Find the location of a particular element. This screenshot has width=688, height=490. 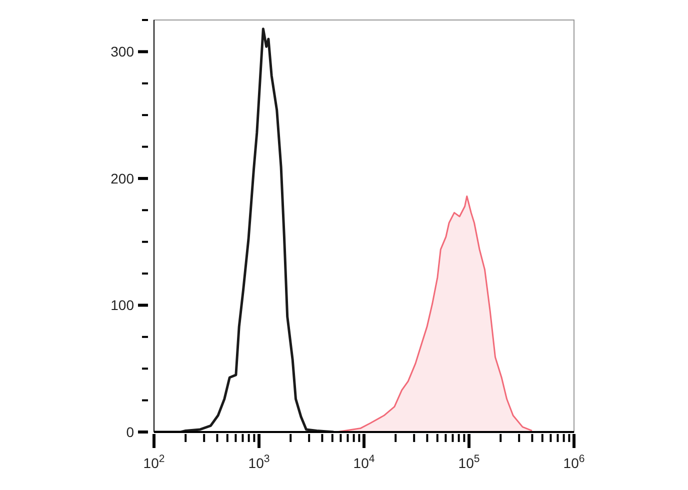

x-tick-label: 10$^{5}$ is located at coordinates (469, 462).